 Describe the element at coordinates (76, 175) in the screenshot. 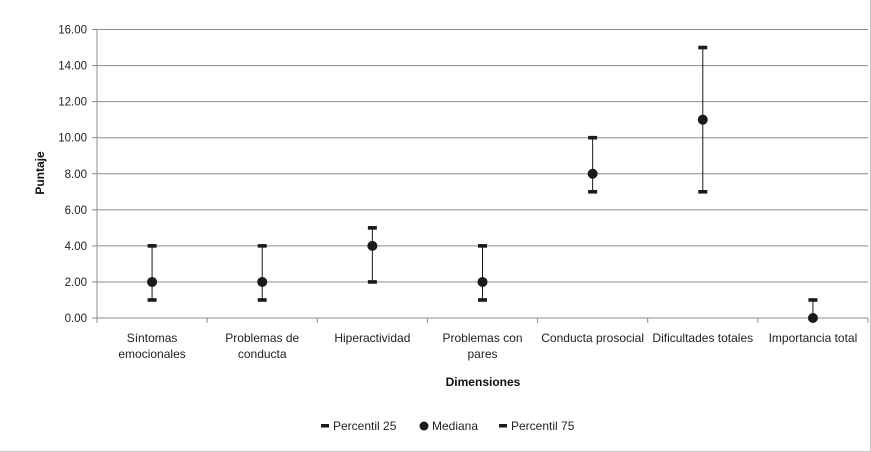

I see `y-tick-label: 8.00` at that location.